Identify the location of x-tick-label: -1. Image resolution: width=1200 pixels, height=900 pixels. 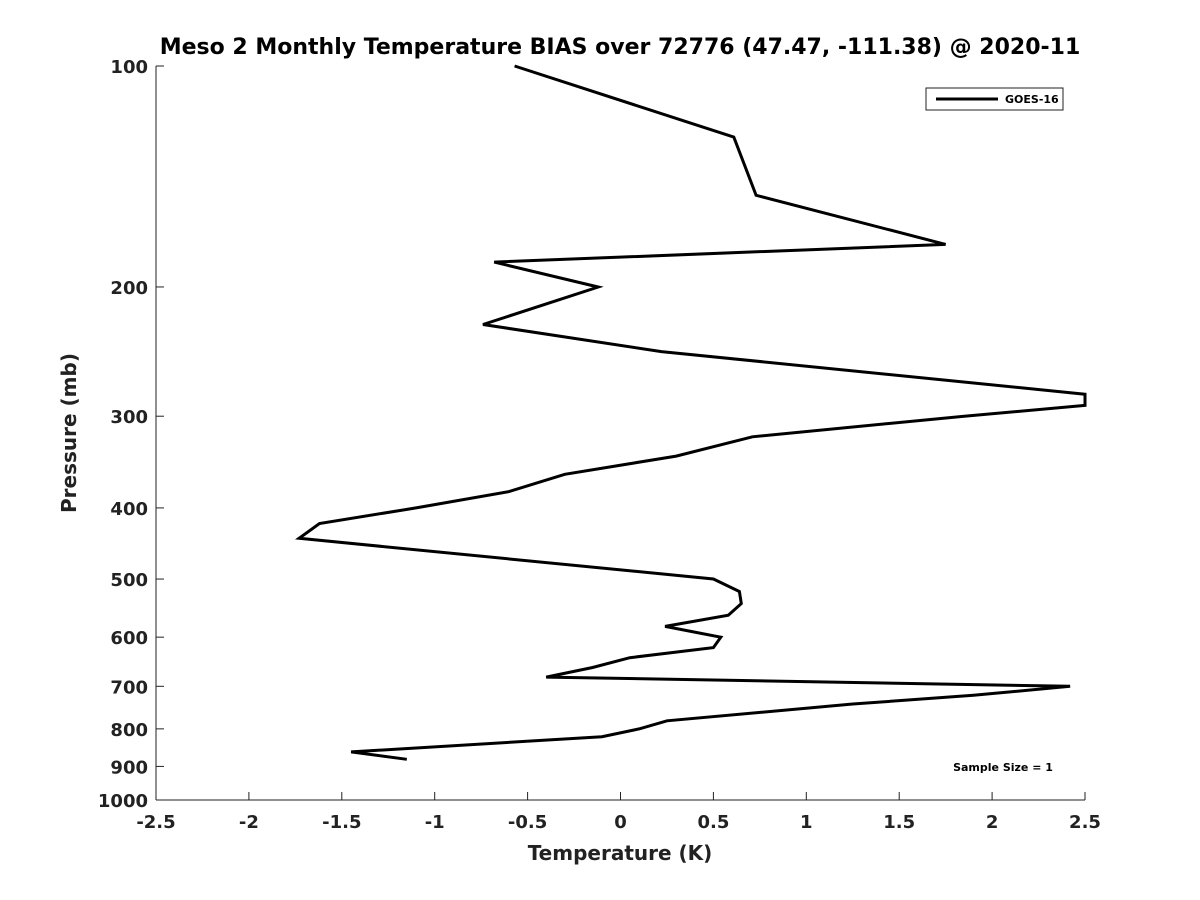
(435, 822).